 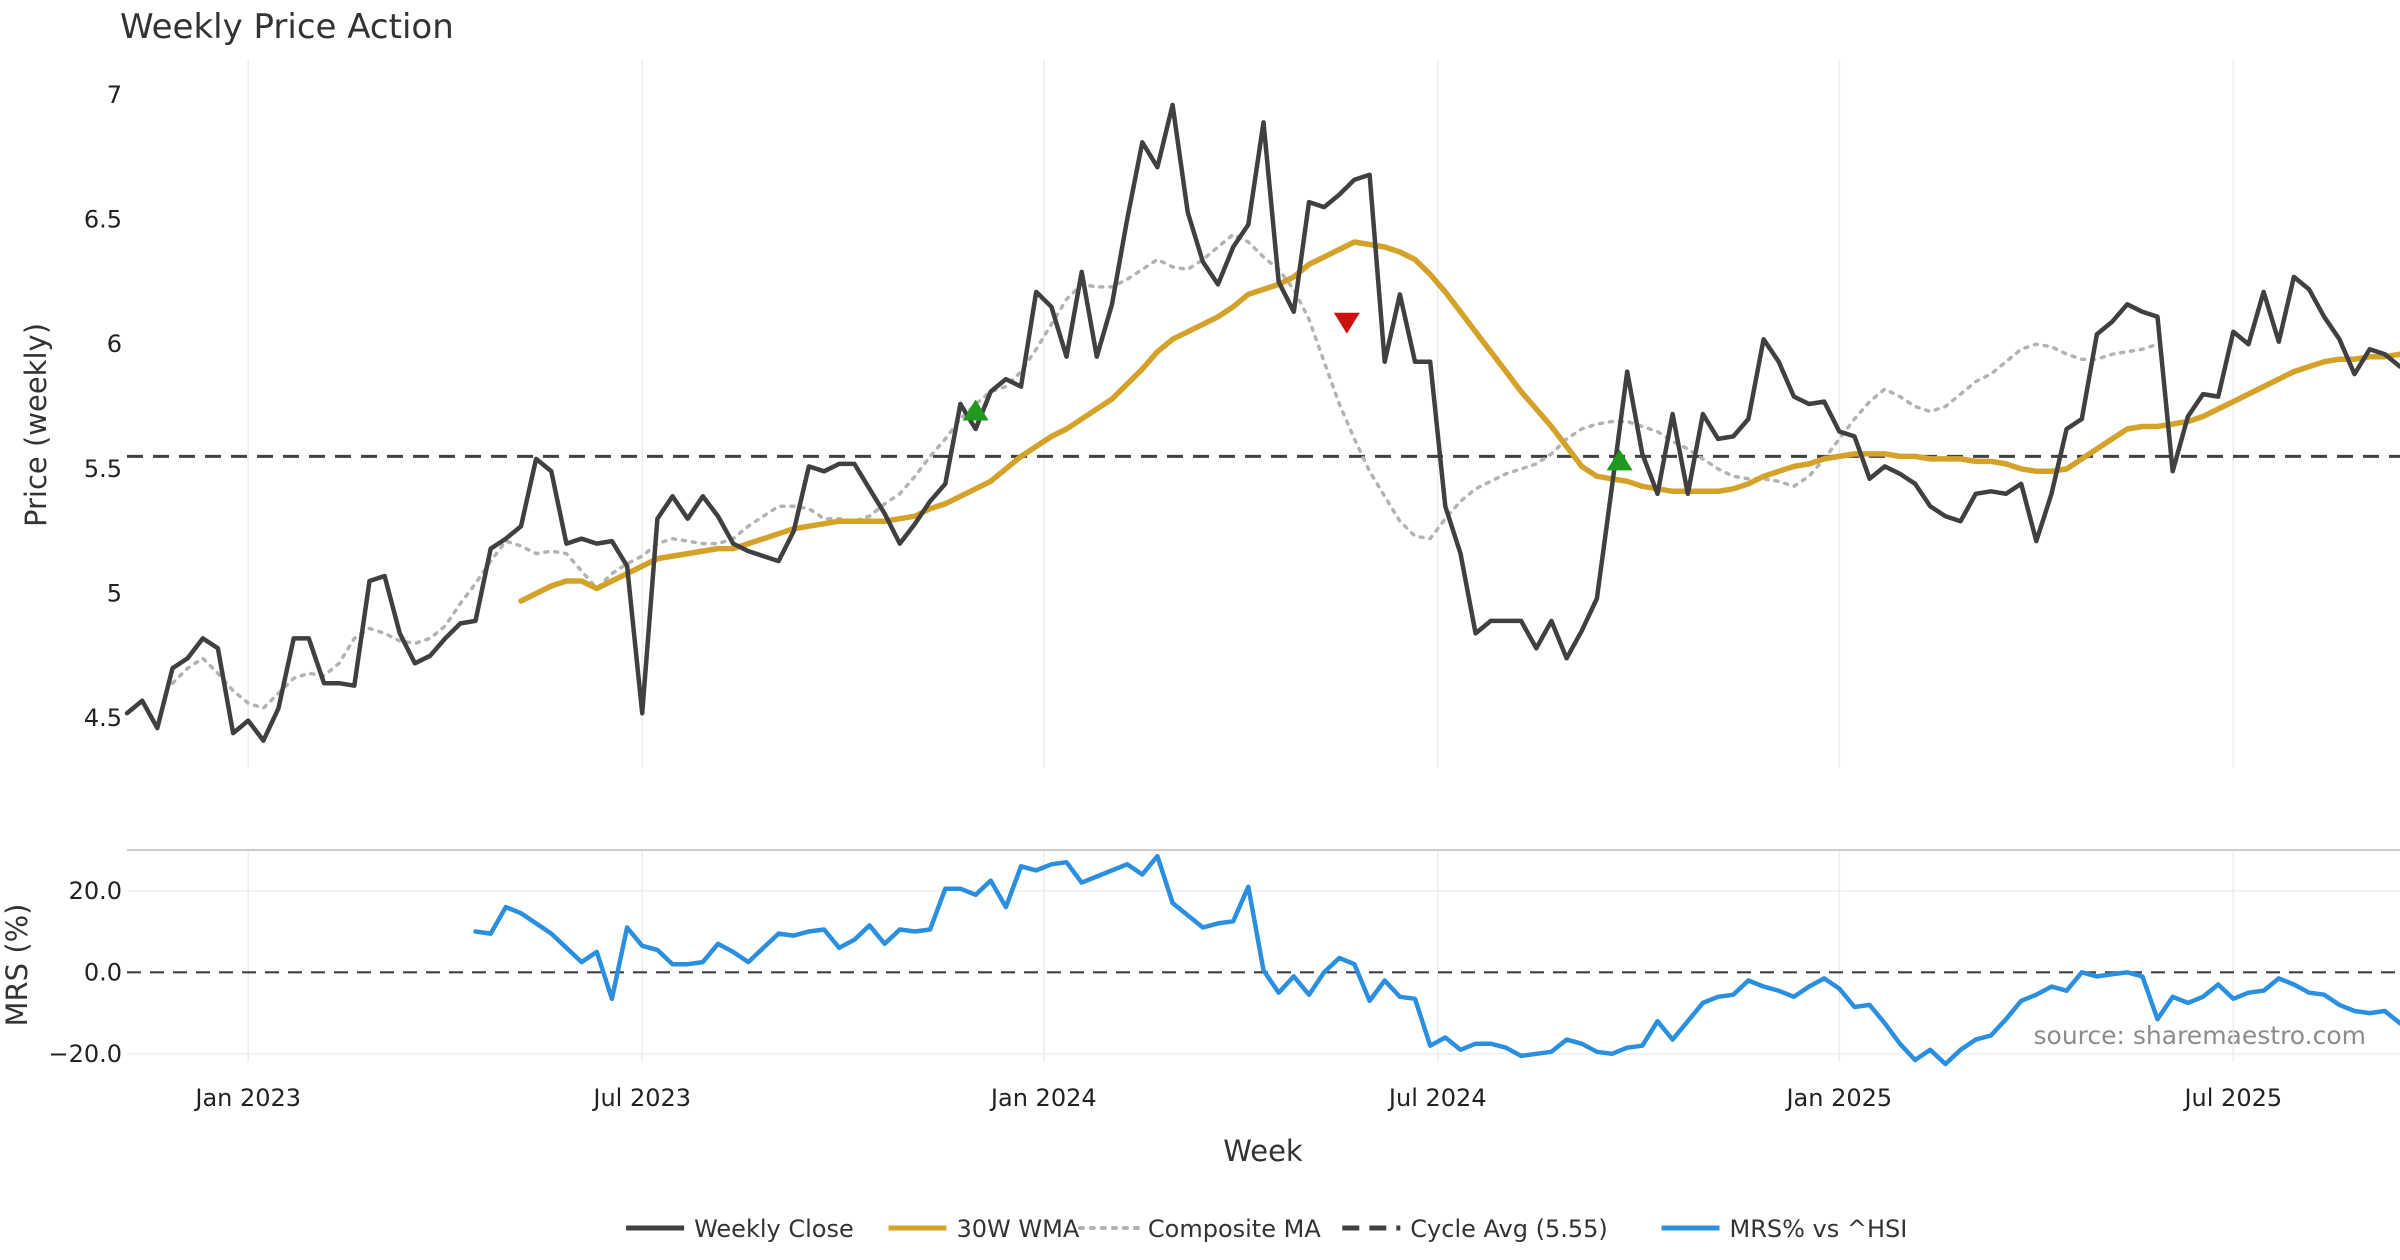 What do you see at coordinates (103, 469) in the screenshot?
I see `price-y-tick-label: 5.5` at bounding box center [103, 469].